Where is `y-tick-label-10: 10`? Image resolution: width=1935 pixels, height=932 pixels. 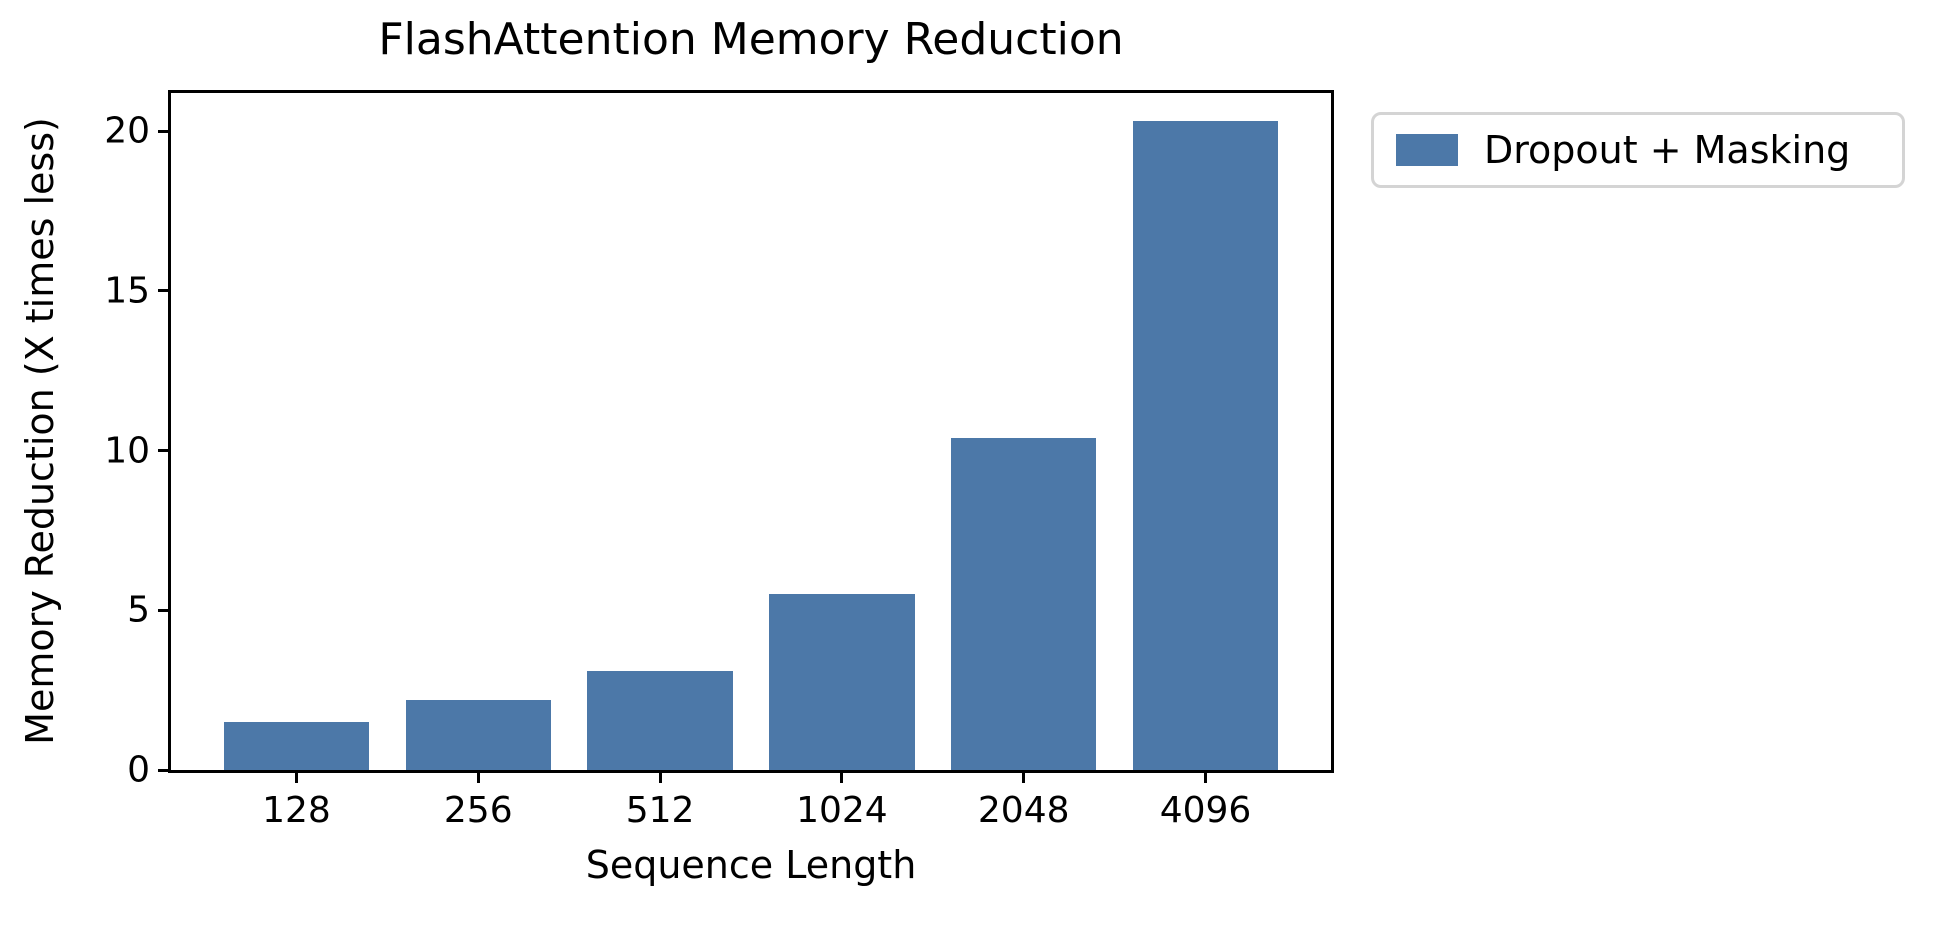 y-tick-label-10: 10 is located at coordinates (127, 450).